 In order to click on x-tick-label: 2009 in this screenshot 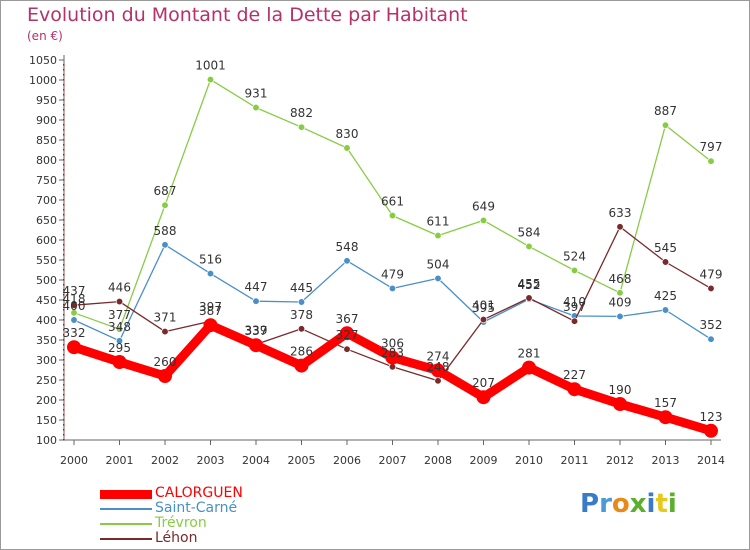, I will do `click(484, 460)`.